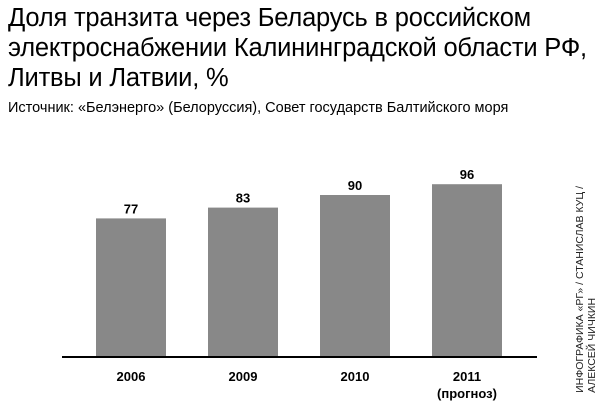 This screenshot has width=600, height=416. What do you see at coordinates (243, 198) in the screenshot?
I see `data-label-2009: 83` at bounding box center [243, 198].